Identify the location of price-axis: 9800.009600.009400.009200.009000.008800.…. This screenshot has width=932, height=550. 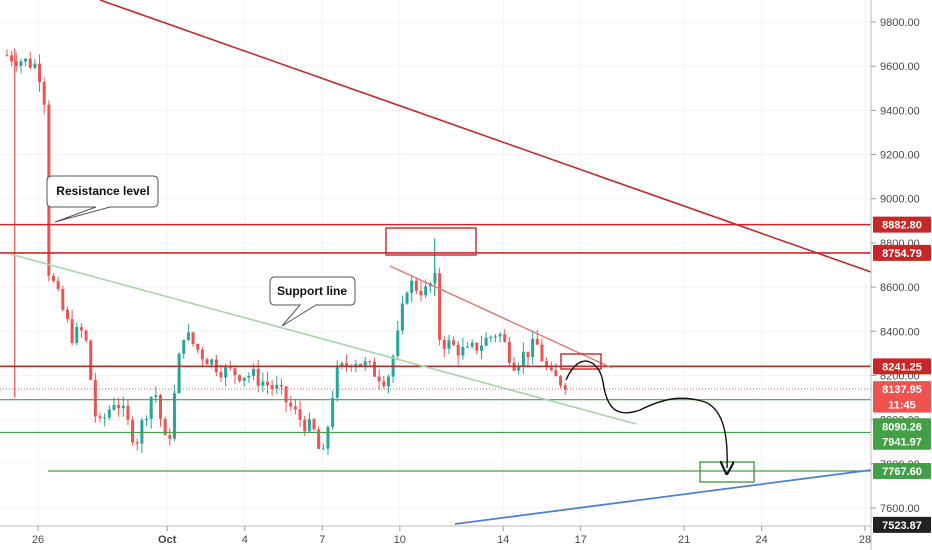
(901, 275).